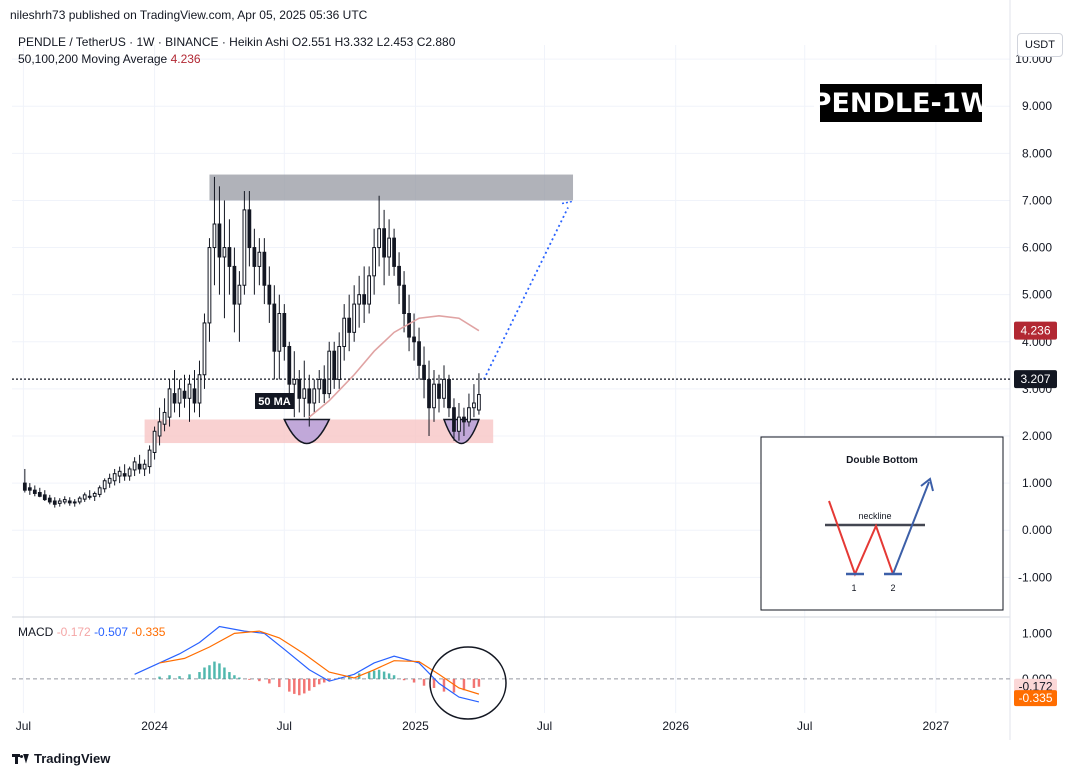  What do you see at coordinates (61, 758) in the screenshot?
I see `footer-brand: TradingView` at bounding box center [61, 758].